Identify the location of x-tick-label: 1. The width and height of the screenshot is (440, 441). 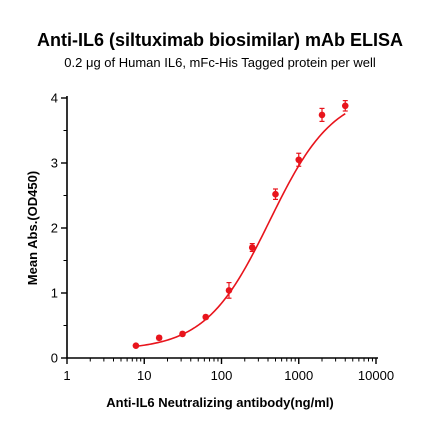
(66, 375).